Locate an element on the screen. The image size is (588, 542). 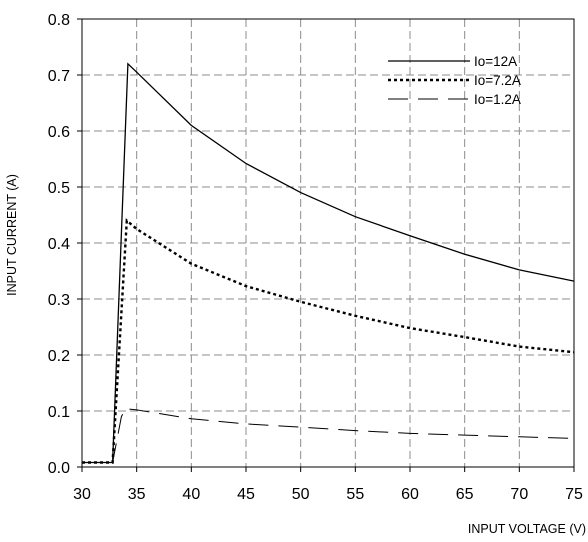
x-tick-label: 40 is located at coordinates (191, 494).